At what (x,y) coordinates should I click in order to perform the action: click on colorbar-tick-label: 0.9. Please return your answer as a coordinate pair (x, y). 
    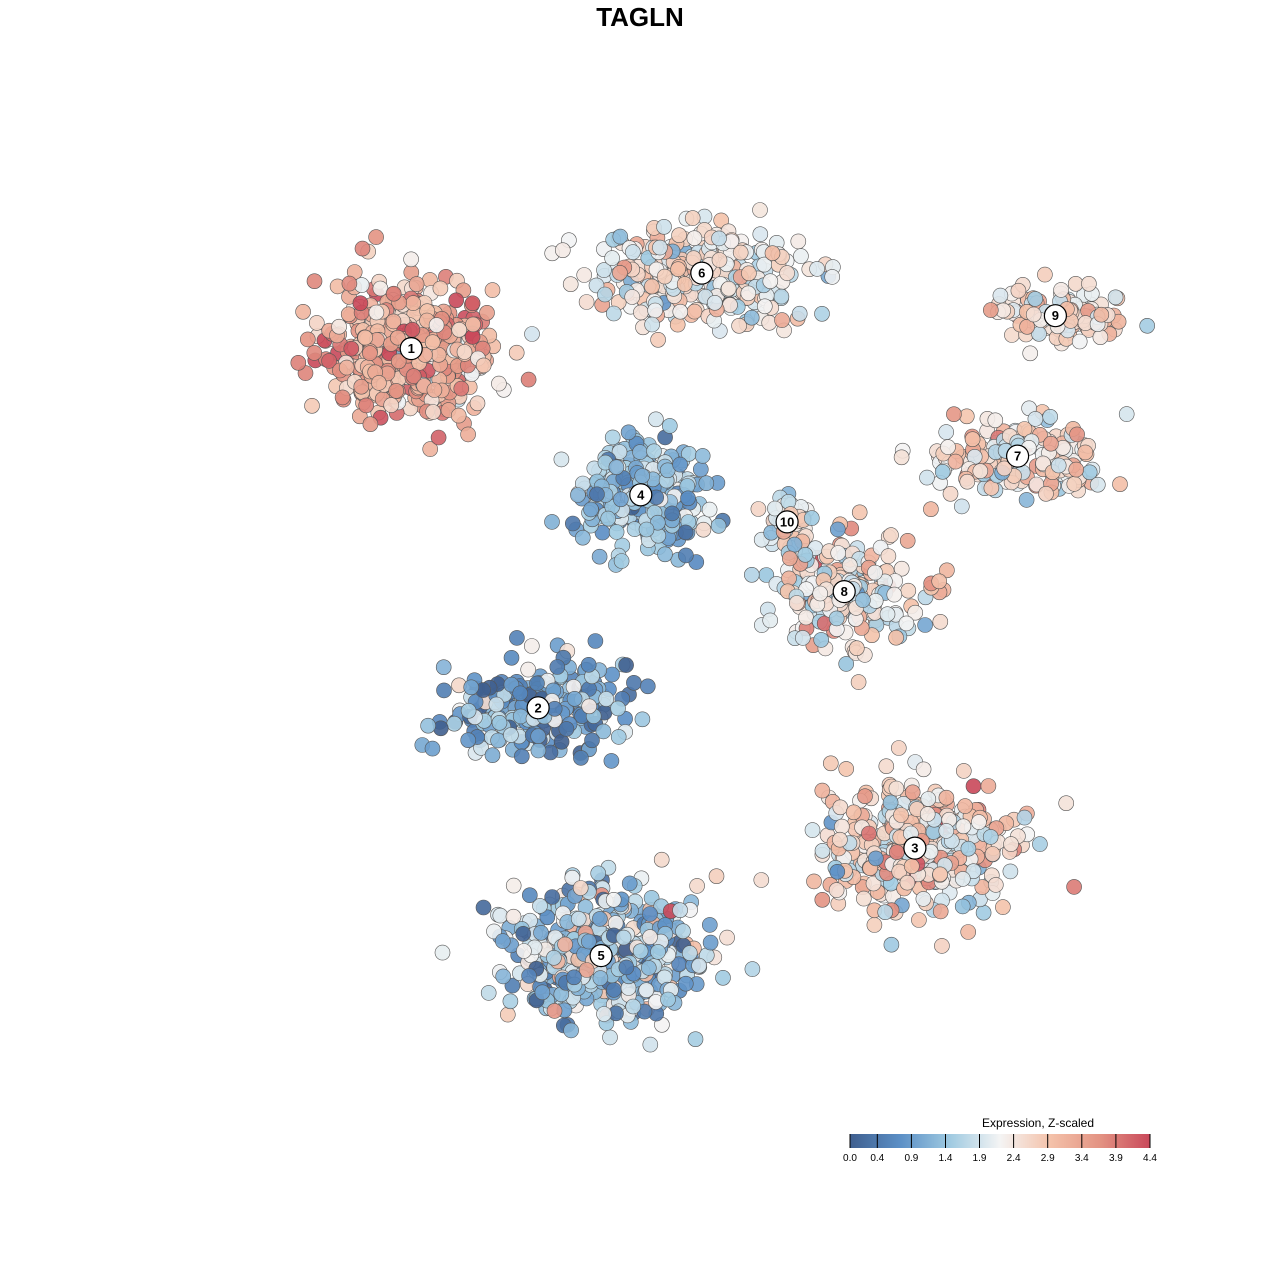
    Looking at the image, I should click on (911, 1158).